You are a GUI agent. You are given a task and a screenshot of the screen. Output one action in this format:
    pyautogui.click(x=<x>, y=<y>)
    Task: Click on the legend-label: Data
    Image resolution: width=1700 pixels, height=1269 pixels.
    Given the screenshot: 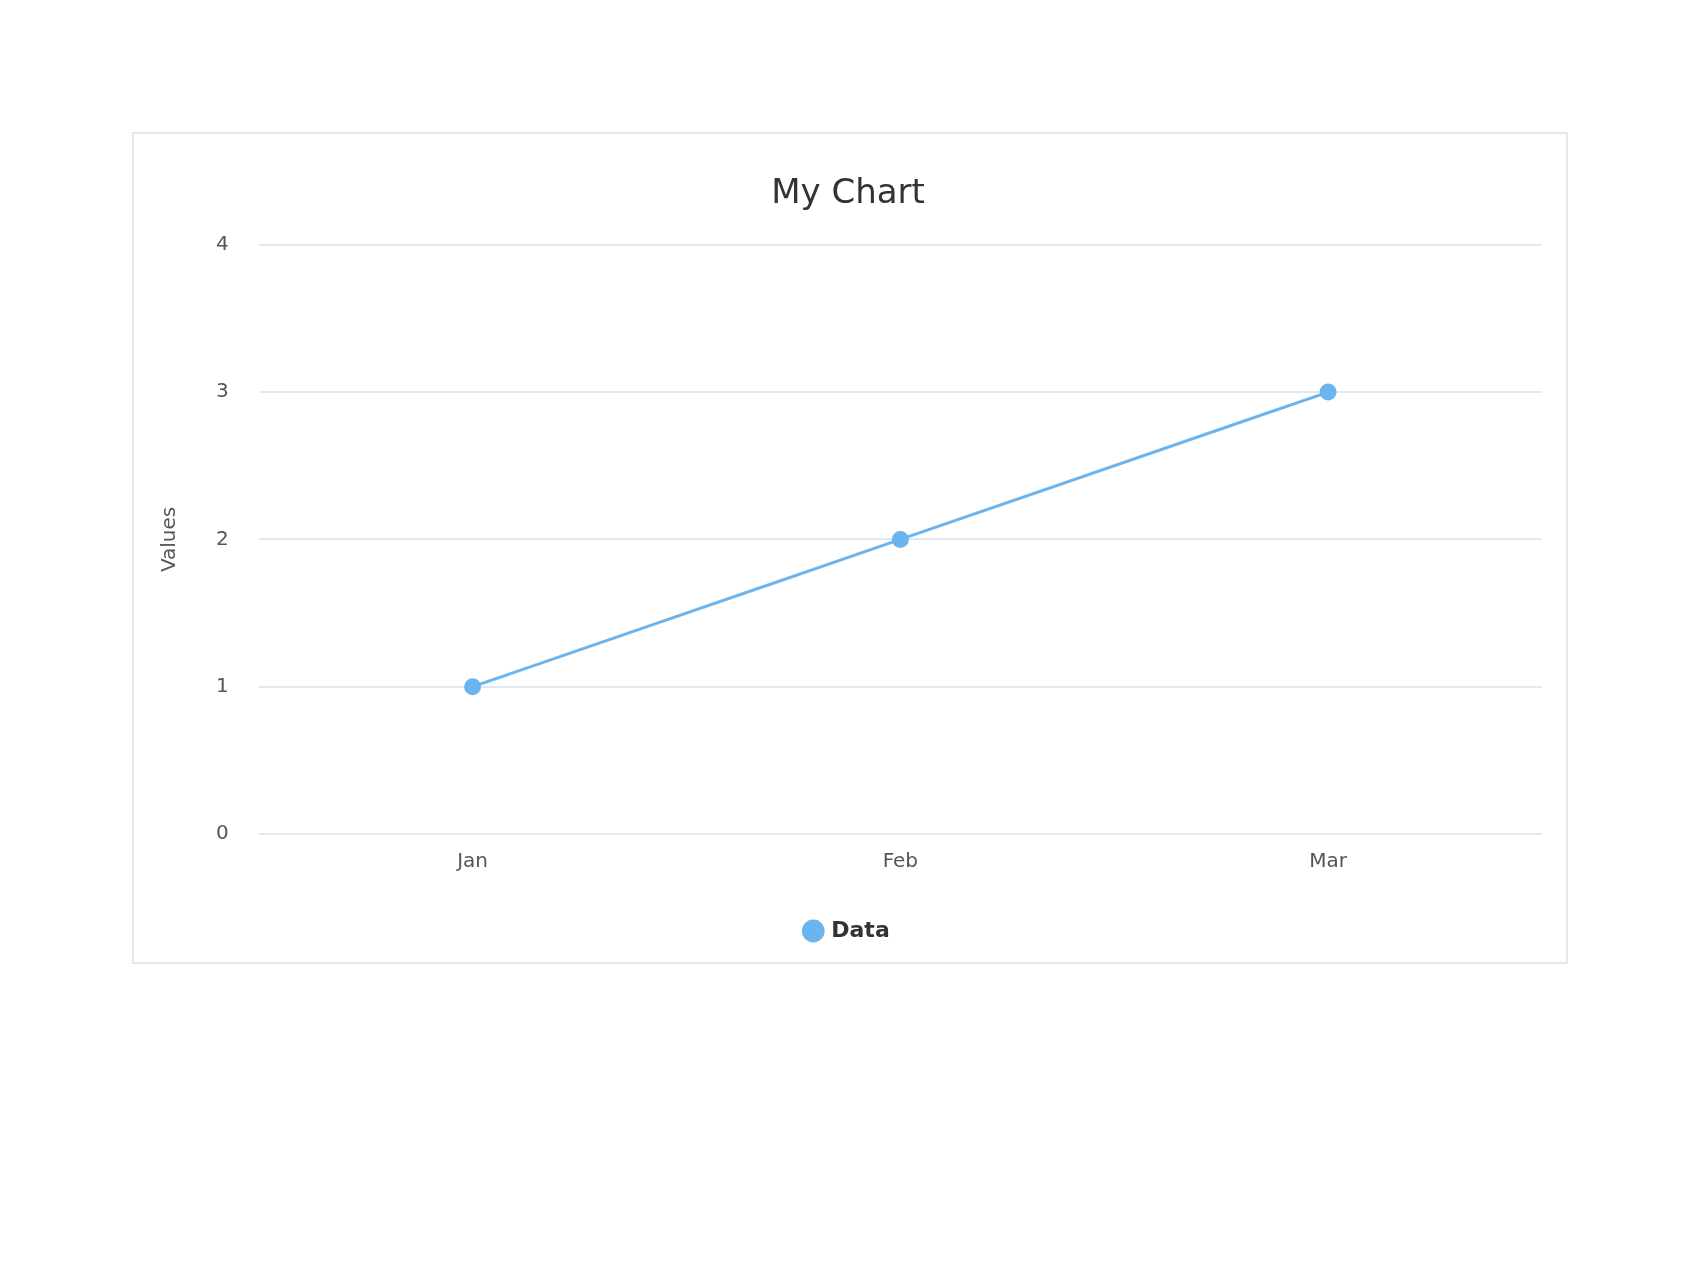 What is the action you would take?
    pyautogui.click(x=860, y=929)
    